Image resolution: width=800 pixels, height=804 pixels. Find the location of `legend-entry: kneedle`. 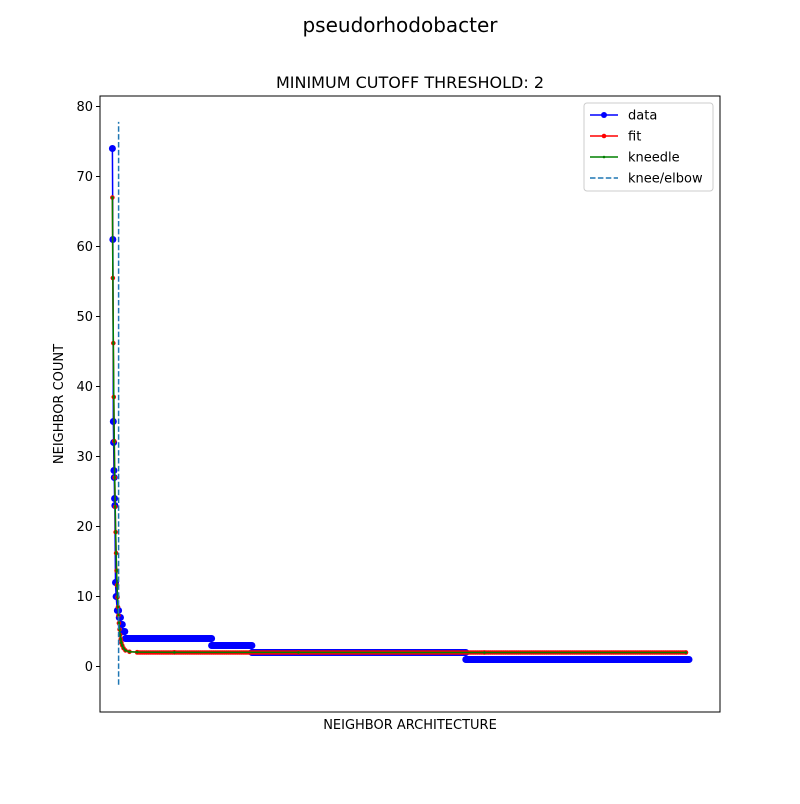

legend-entry: kneedle is located at coordinates (635, 158).